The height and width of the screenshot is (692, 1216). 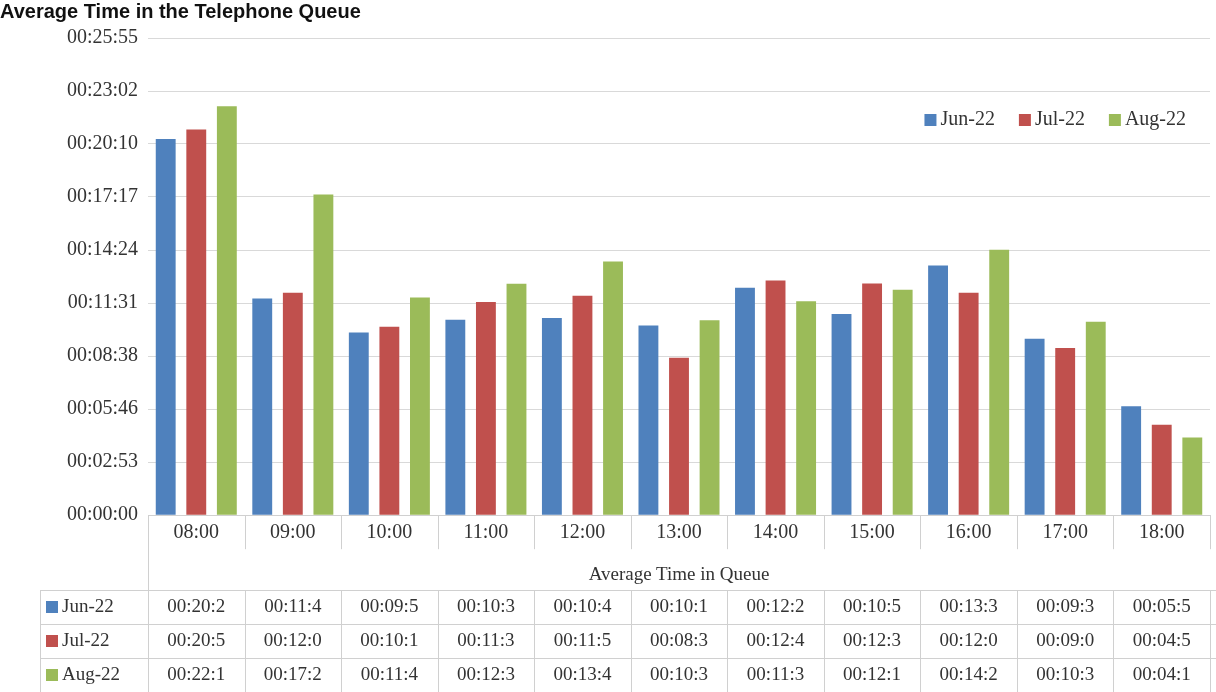 What do you see at coordinates (88, 605) in the screenshot?
I see `text: Jun-22` at bounding box center [88, 605].